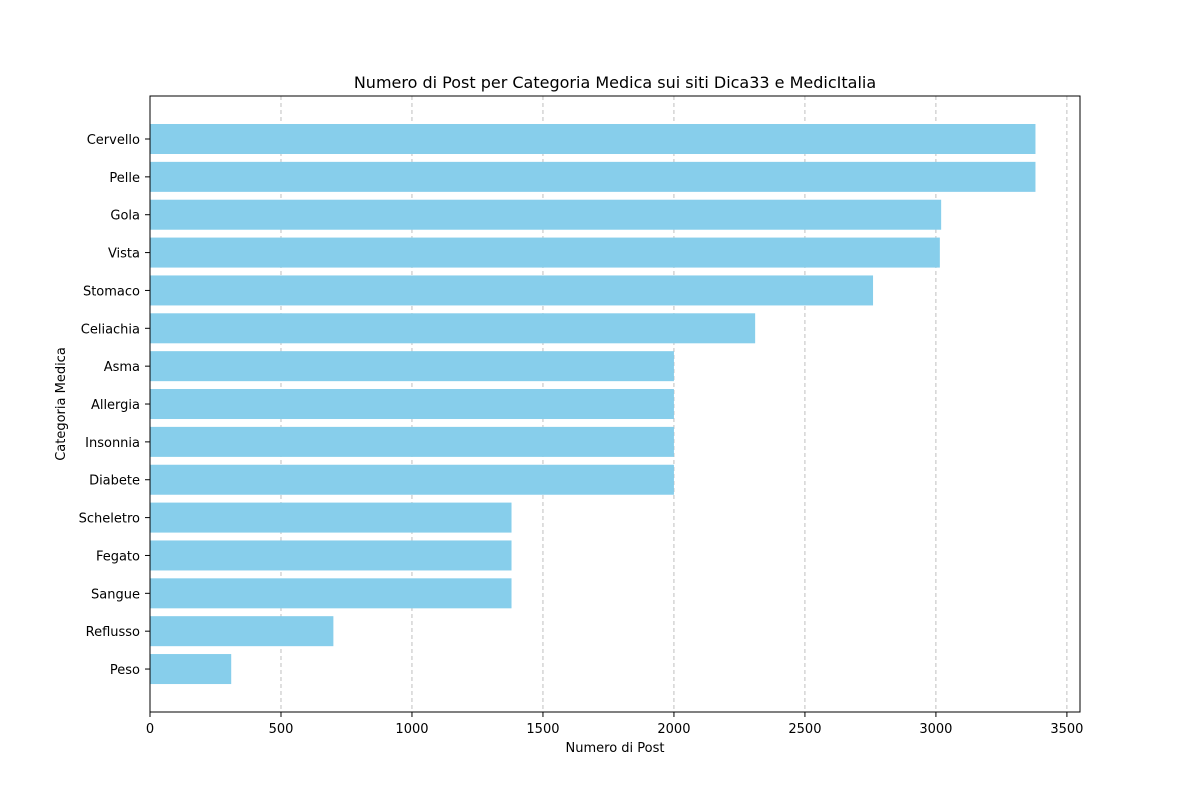  Describe the element at coordinates (331, 517) in the screenshot. I see `bar-scheletro` at that location.